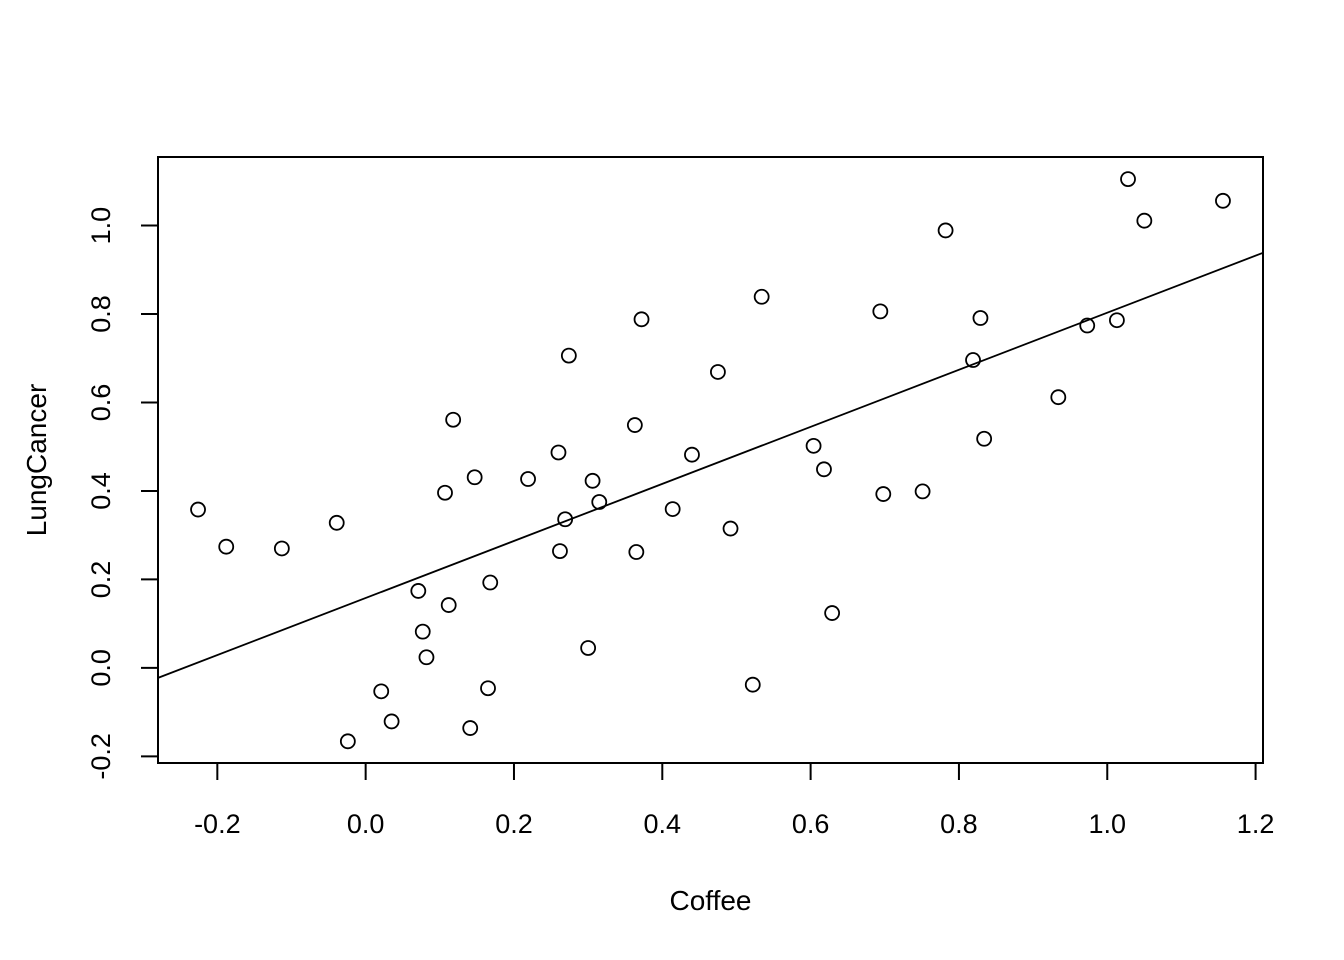  What do you see at coordinates (711, 900) in the screenshot?
I see `x-axis-title: Coffee` at bounding box center [711, 900].